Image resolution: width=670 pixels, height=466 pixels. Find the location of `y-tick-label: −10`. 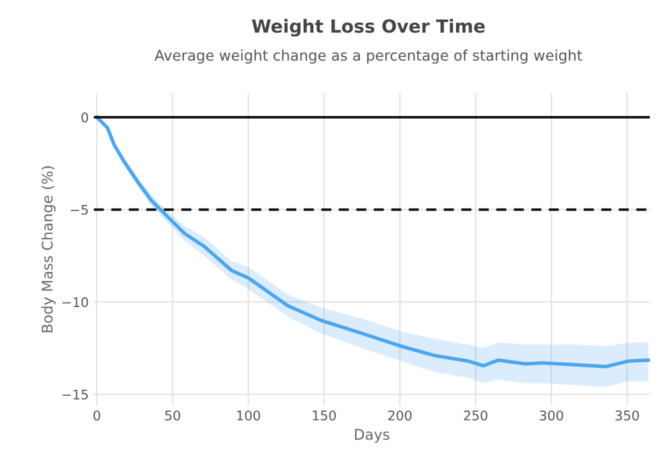

y-tick-label: −10 is located at coordinates (75, 302).